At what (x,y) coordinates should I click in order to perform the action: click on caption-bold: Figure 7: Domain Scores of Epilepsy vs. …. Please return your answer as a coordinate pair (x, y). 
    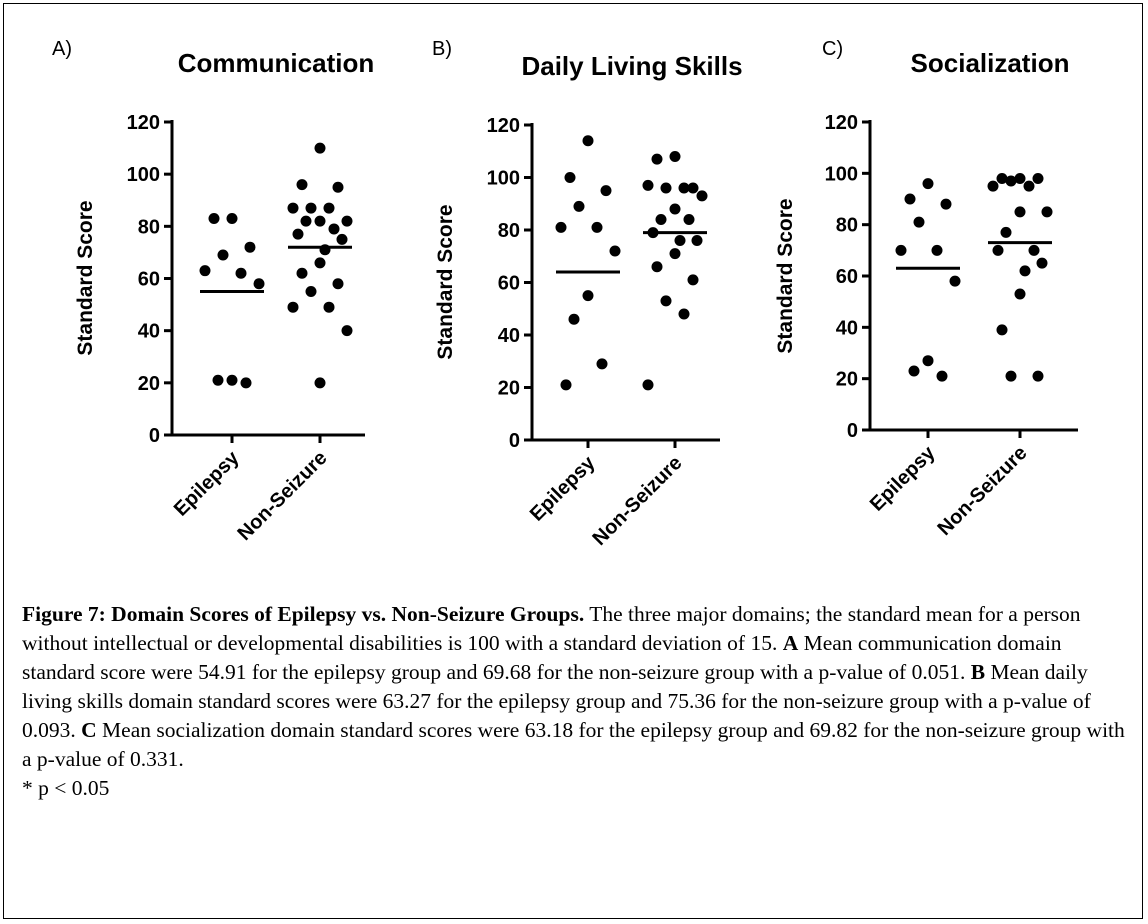
    Looking at the image, I should click on (303, 614).